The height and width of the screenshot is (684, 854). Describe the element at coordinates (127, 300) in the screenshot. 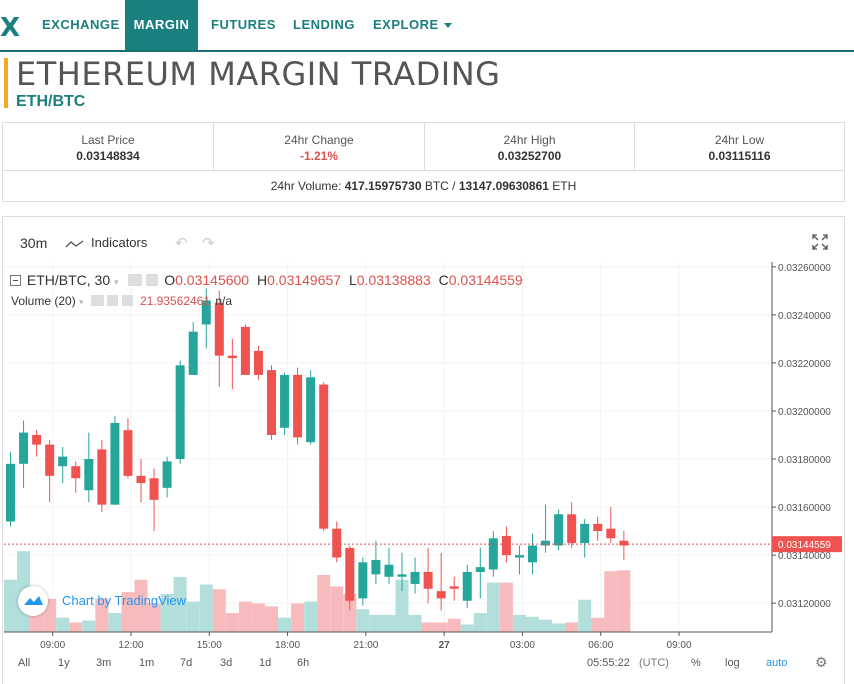

I see `close-icon` at that location.